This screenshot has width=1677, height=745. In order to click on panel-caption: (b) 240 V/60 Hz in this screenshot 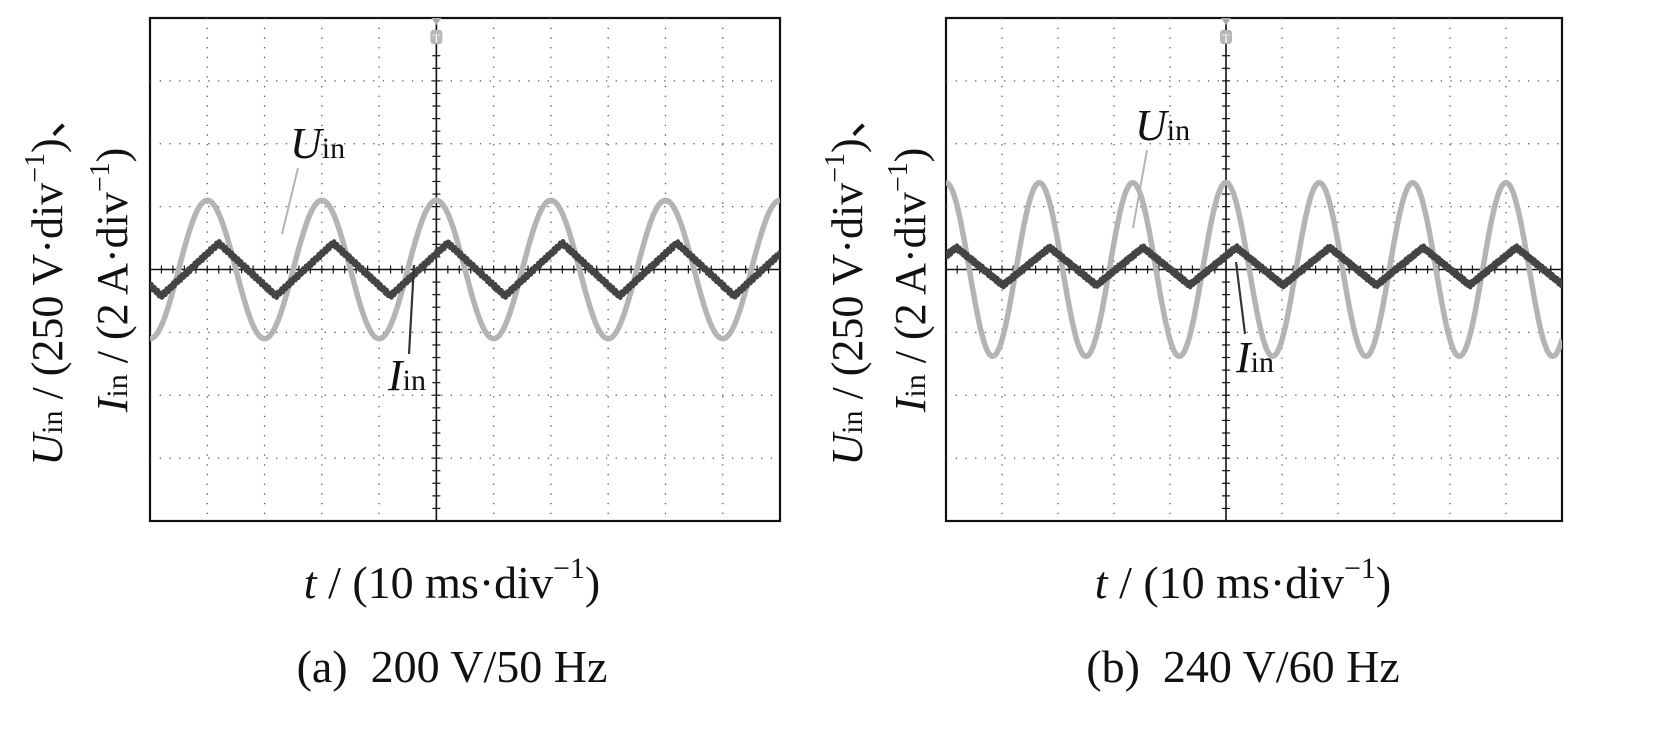, I will do `click(1242, 666)`.